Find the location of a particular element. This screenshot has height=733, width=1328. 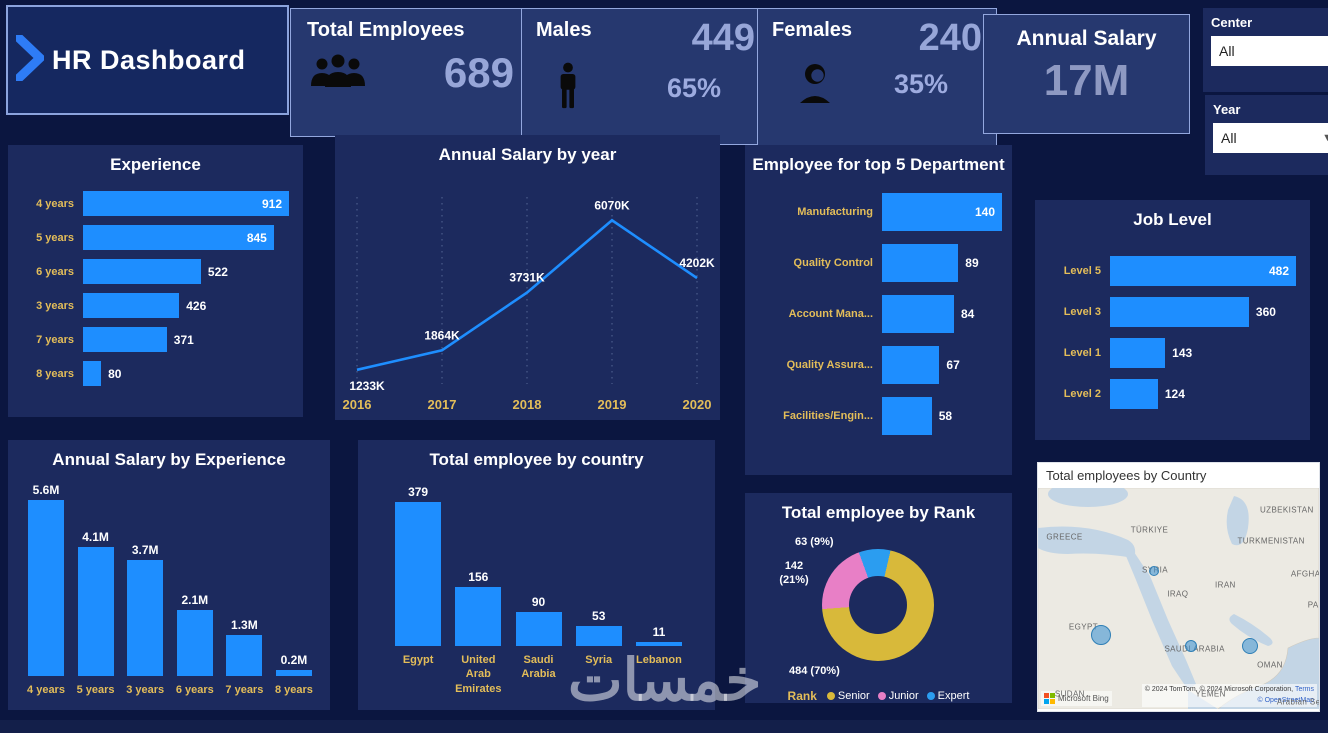

bar-united-arab-emirates is located at coordinates (478, 616).